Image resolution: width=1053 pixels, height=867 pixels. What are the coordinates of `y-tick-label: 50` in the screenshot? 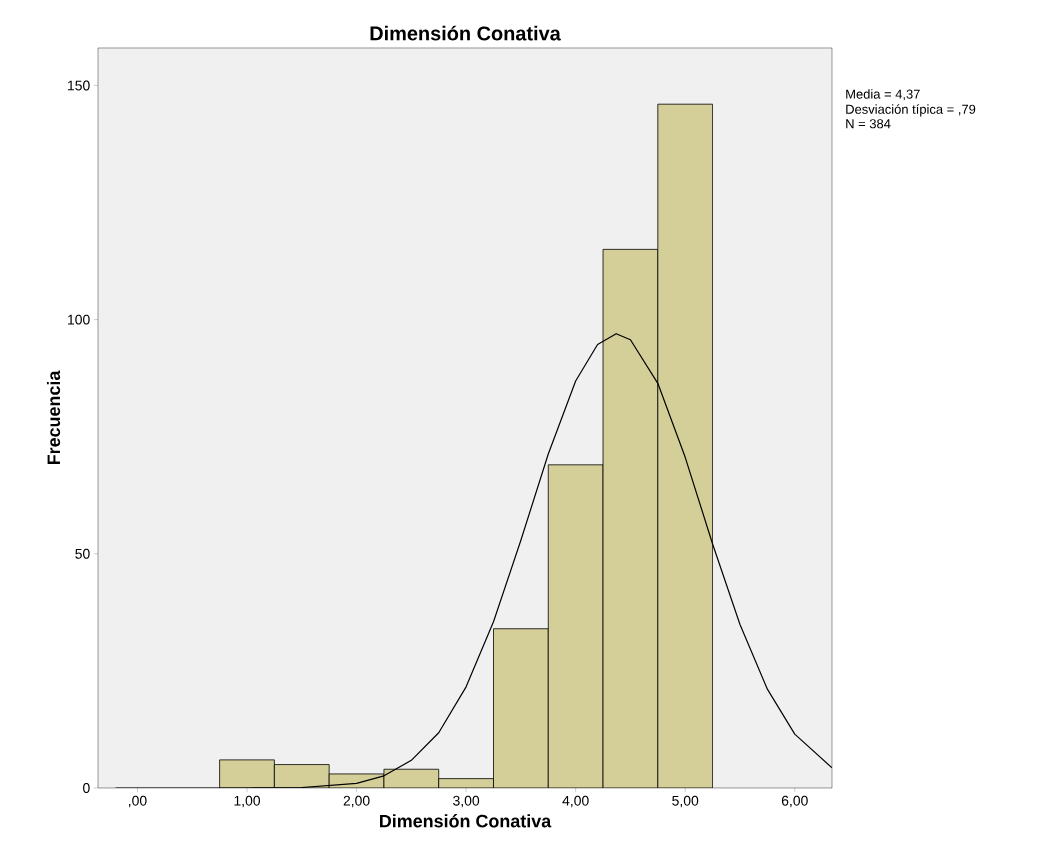 It's located at (82, 553).